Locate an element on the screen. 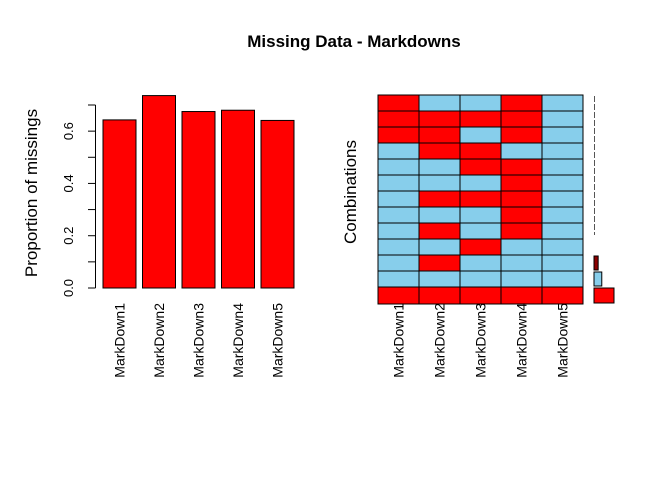  bar-markdown3 is located at coordinates (198, 200).